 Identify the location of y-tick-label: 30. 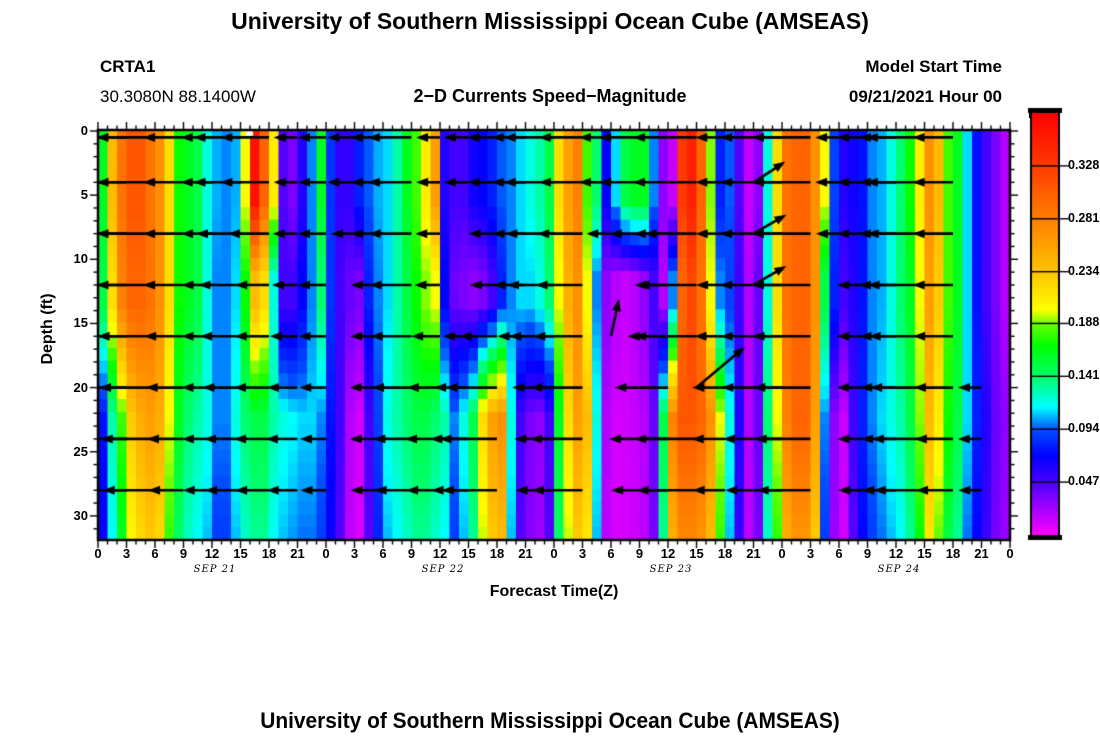
(80, 515).